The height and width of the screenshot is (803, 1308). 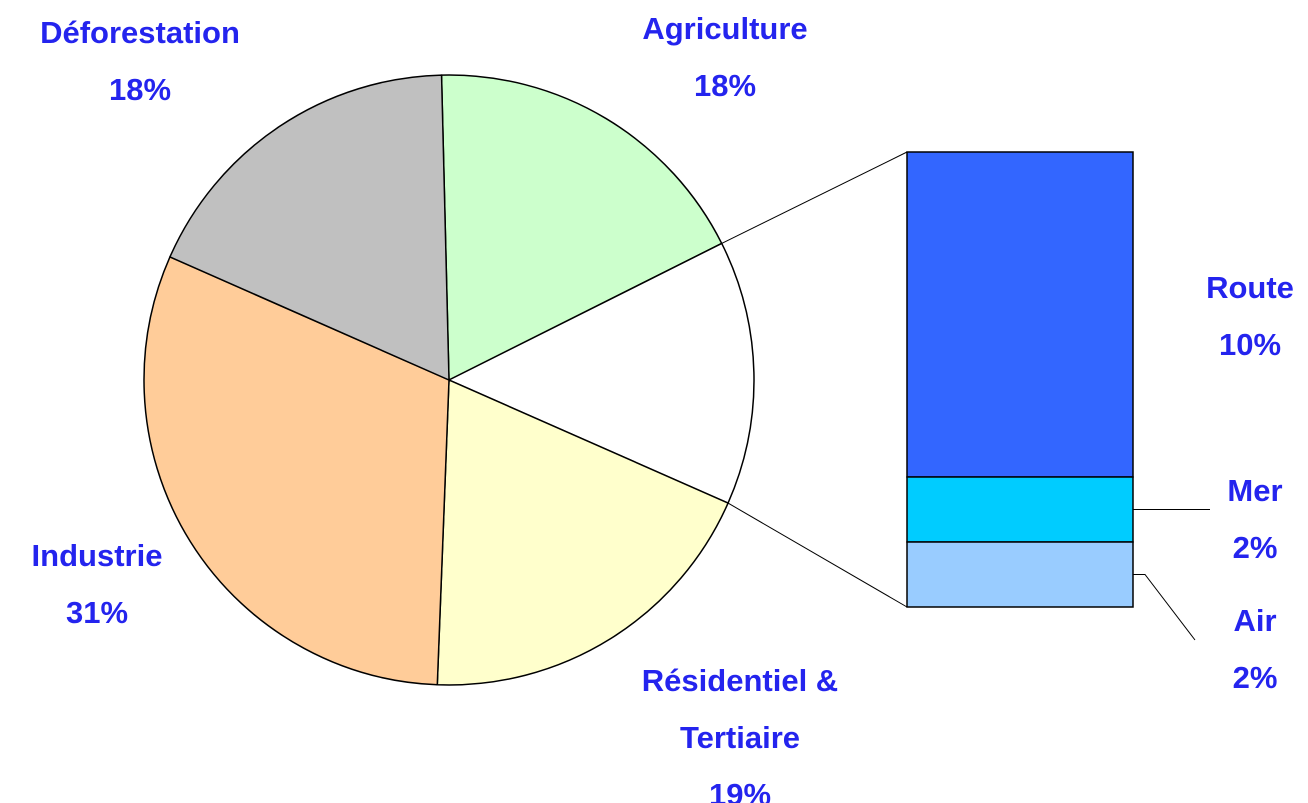 I want to click on leader-line, so click(x=1164, y=607).